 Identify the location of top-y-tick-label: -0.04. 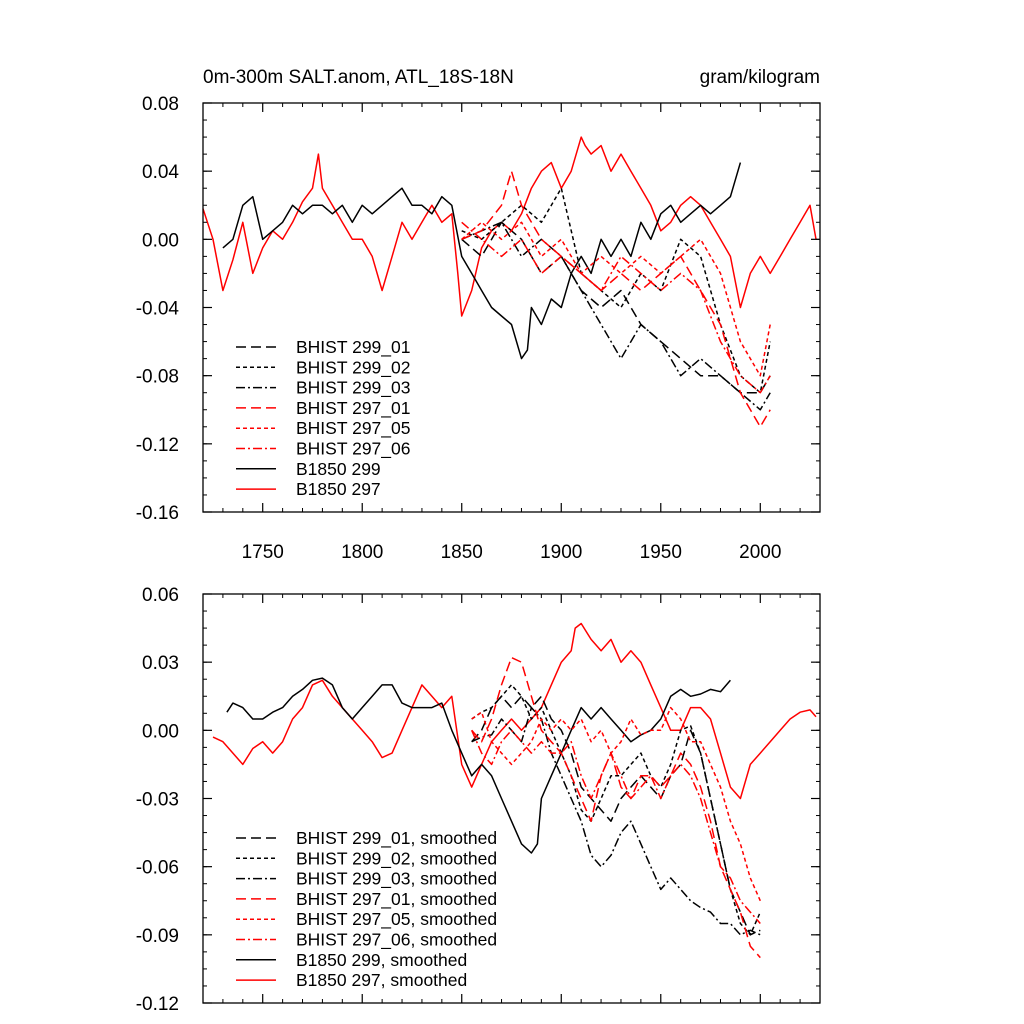
(158, 309).